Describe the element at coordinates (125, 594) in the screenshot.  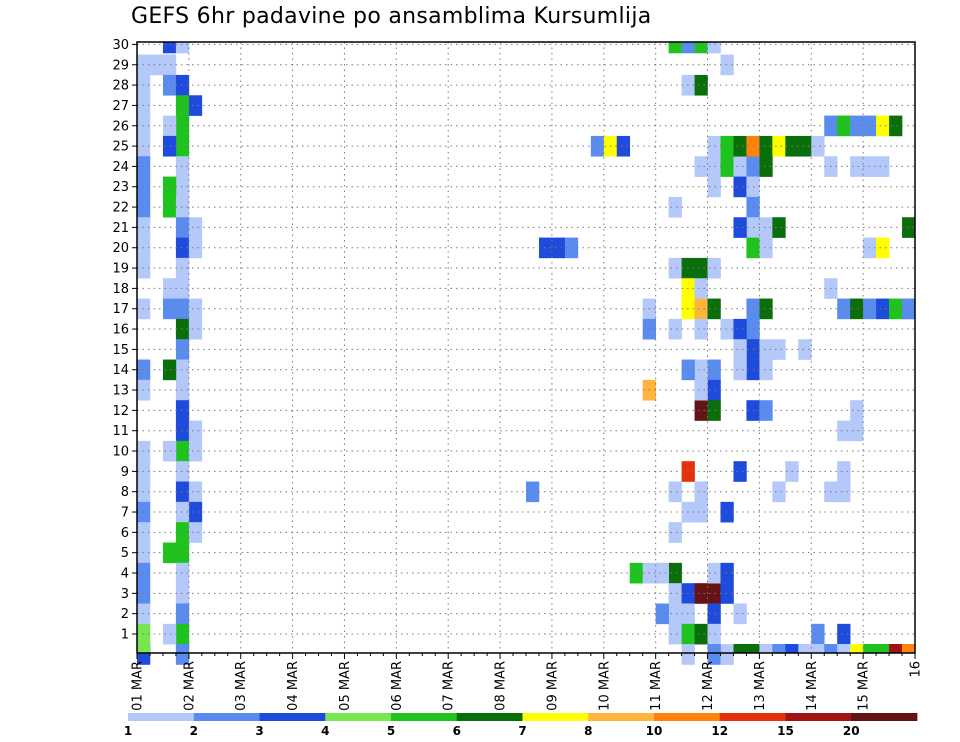
I see `y-tick-label: 3` at that location.